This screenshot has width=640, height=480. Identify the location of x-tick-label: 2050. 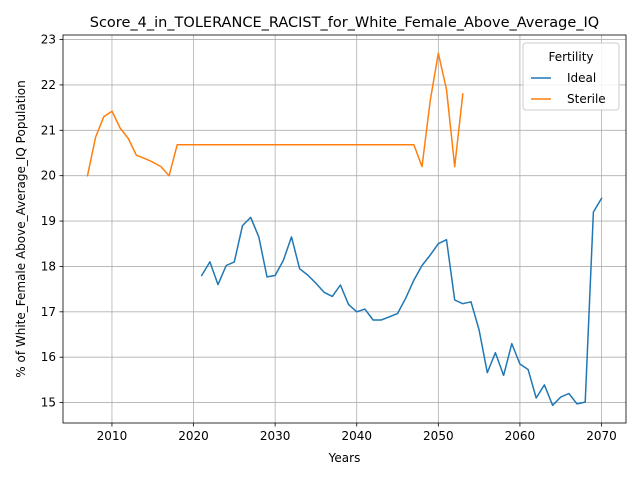
(438, 436).